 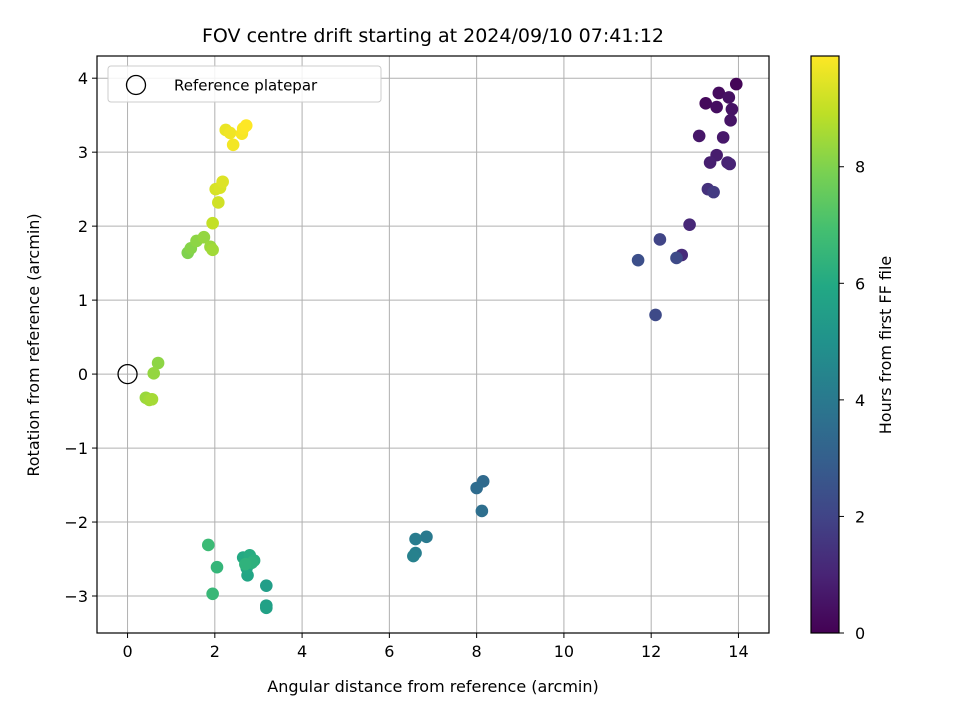 I want to click on colorbar-frame, so click(x=825, y=344).